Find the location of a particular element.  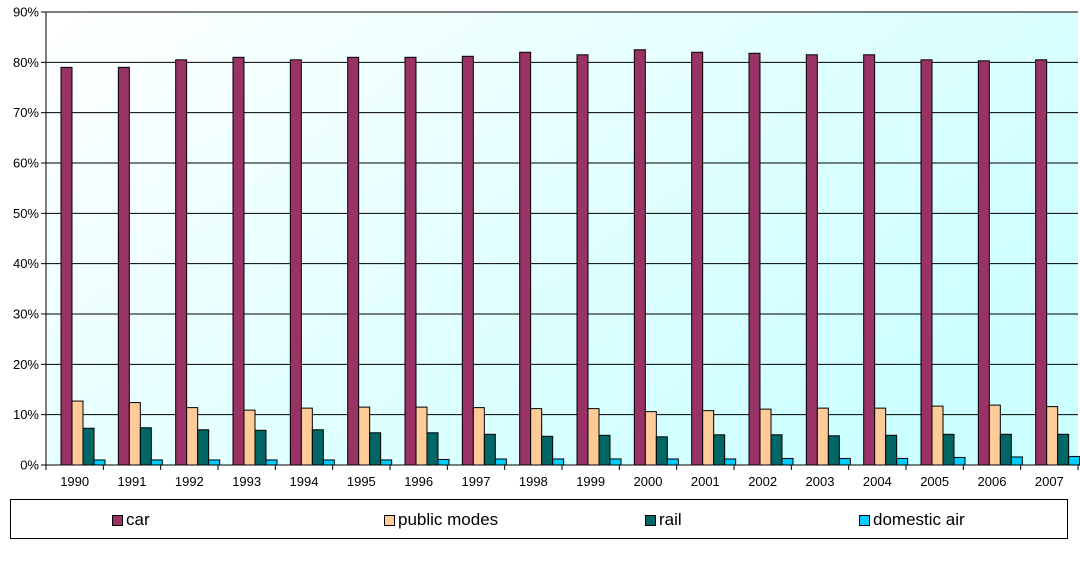

bar-domestic-air-1994 is located at coordinates (328, 462).